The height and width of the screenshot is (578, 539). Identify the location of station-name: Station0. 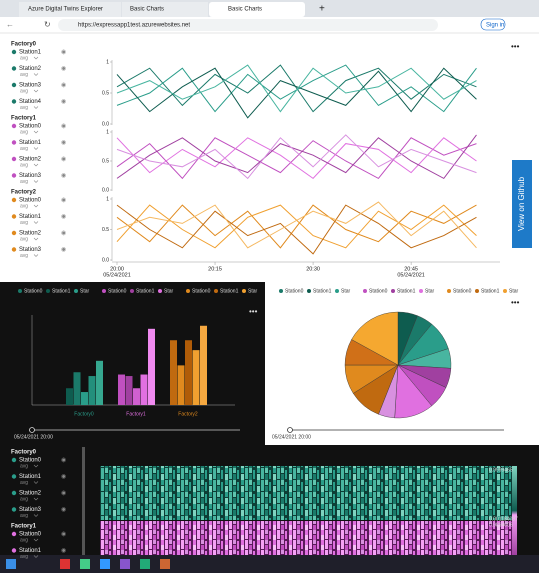
(30, 461).